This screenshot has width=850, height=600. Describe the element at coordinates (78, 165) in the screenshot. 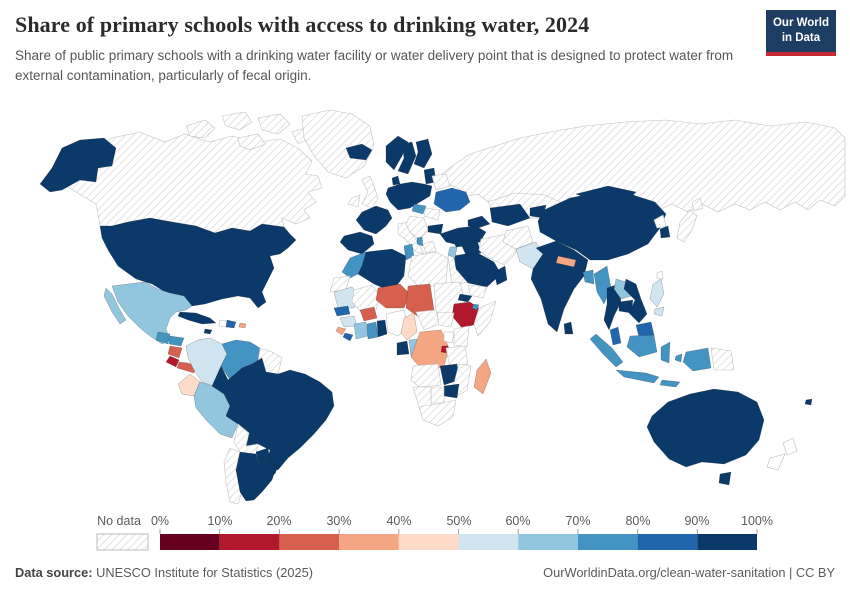

I see `country-alaska` at that location.